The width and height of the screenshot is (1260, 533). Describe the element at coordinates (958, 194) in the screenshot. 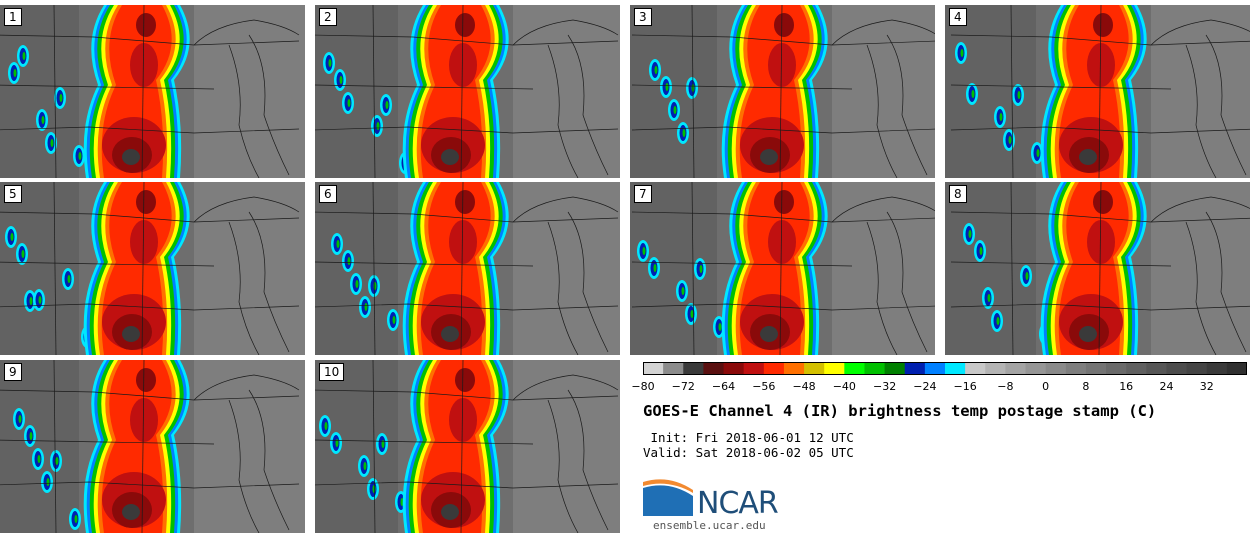

I see `panel-label: 8` at that location.